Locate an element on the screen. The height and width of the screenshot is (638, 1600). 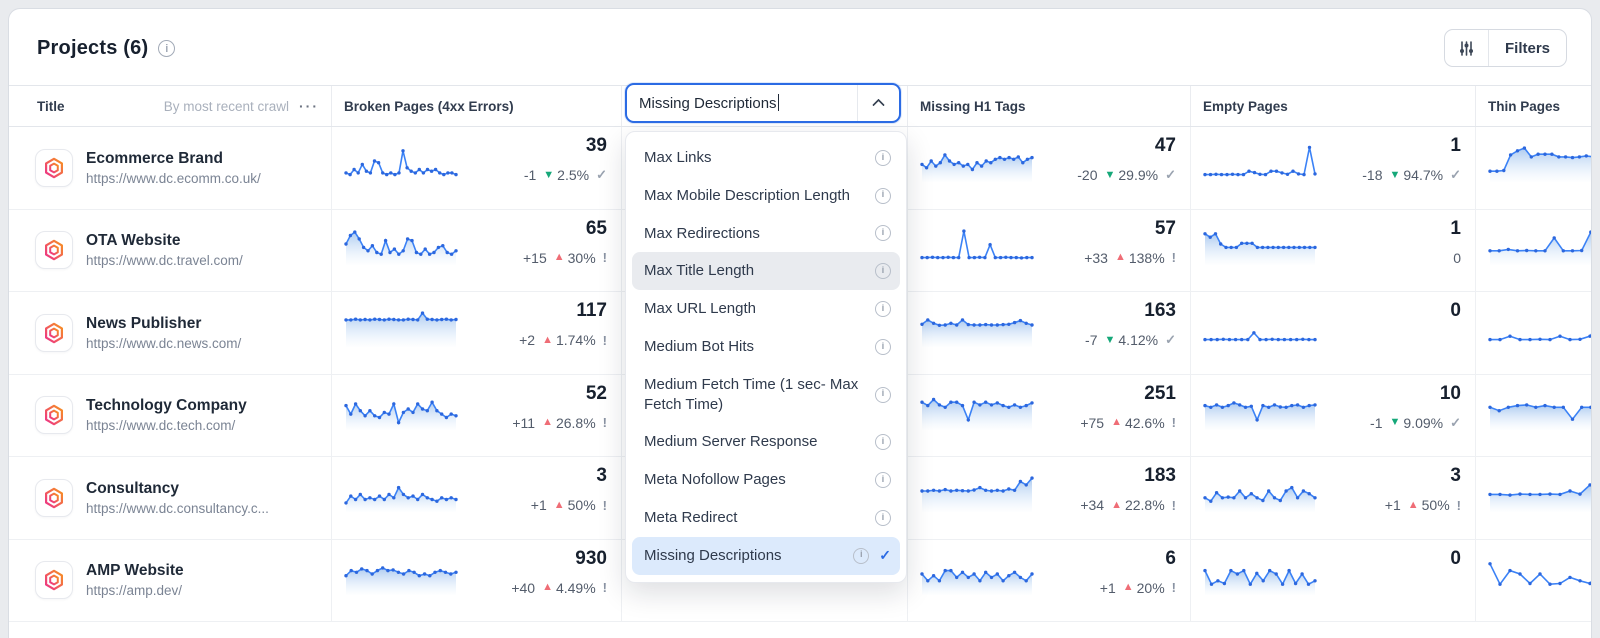
menu-item-label: Medium Bot Hits is located at coordinates (699, 346).